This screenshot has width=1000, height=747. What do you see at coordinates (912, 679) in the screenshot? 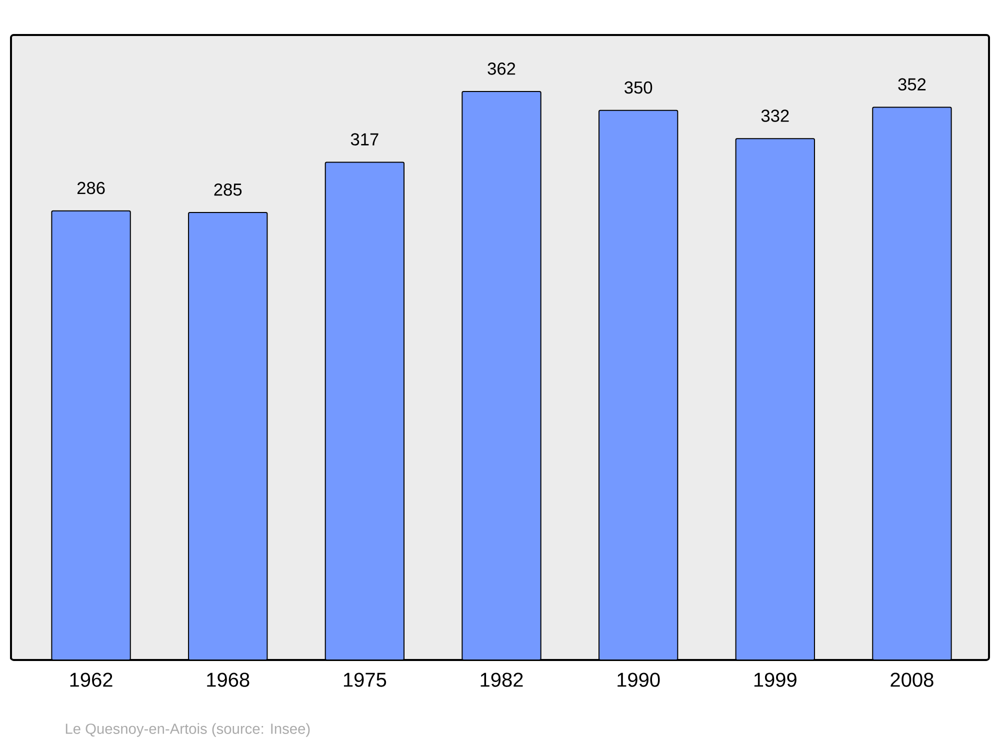
I see `x-tick-label: 2008` at bounding box center [912, 679].